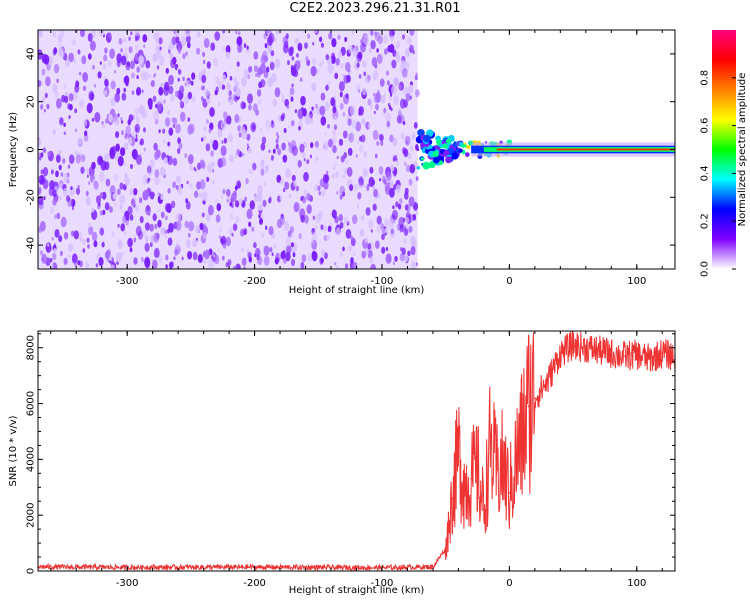 The width and height of the screenshot is (750, 600). What do you see at coordinates (127, 281) in the screenshot?
I see `top-x-tick-label: -300` at bounding box center [127, 281].